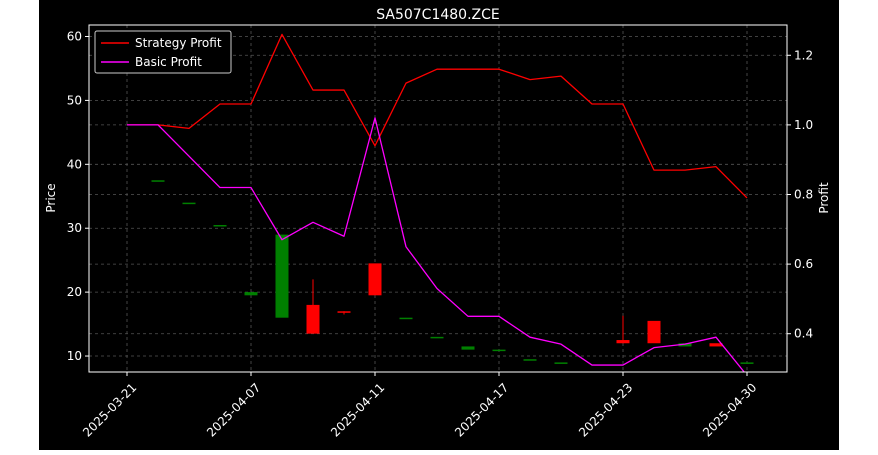 Image resolution: width=878 pixels, height=455 pixels. Describe the element at coordinates (163, 52) in the screenshot. I see `legend: Strategy Profit Basic Profit` at that location.